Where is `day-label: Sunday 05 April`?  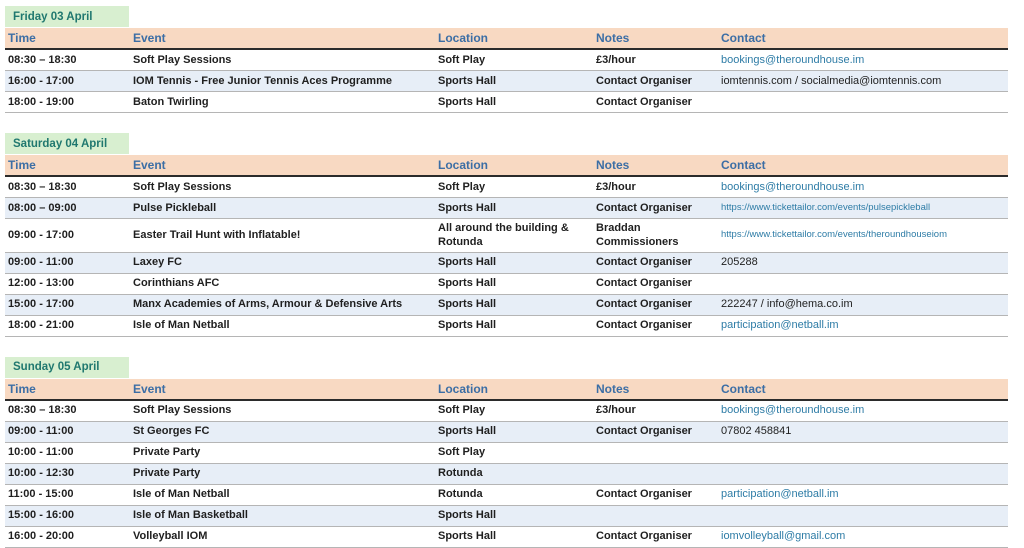 day-label: Sunday 05 April is located at coordinates (56, 367).